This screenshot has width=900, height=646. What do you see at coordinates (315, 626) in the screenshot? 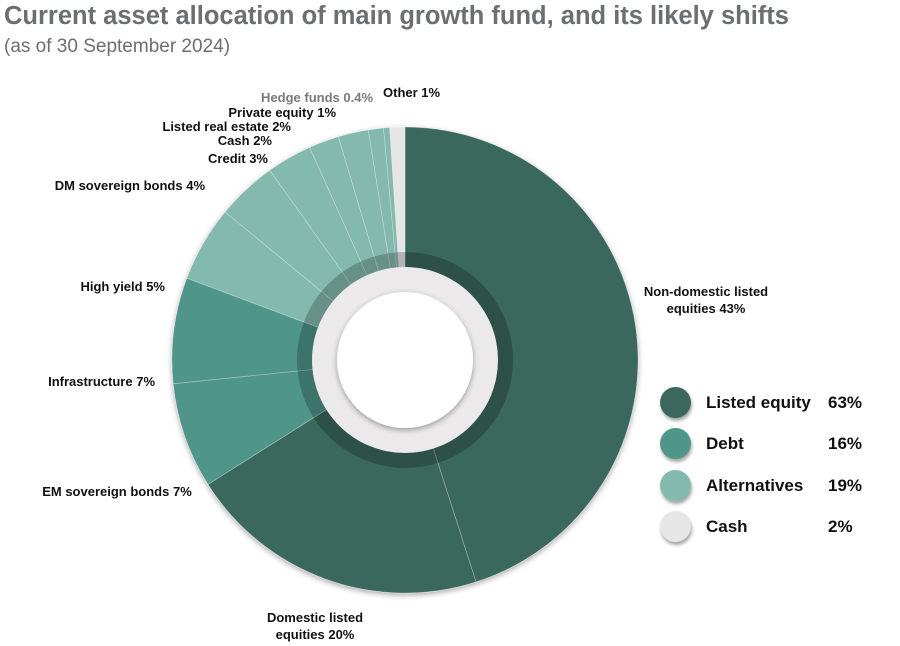
I see `label-domestic: Domestic listed equities 20%` at bounding box center [315, 626].